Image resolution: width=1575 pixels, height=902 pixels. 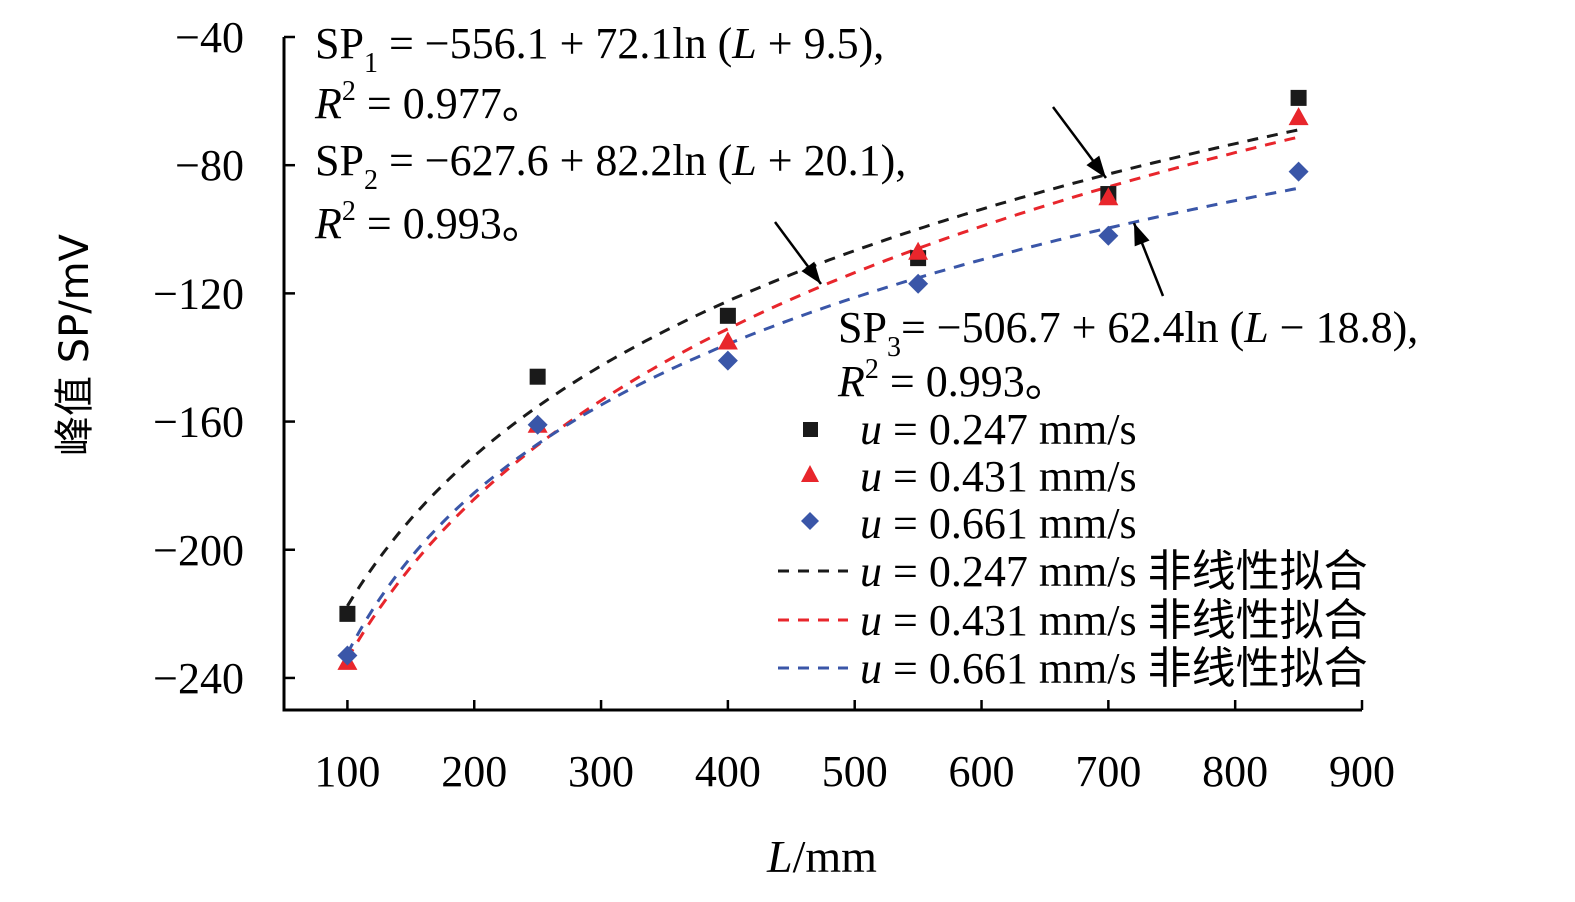 What do you see at coordinates (1114, 668) in the screenshot?
I see `legend-fit-label-3: u = 0.661 mm/s 非线性拟合` at bounding box center [1114, 668].